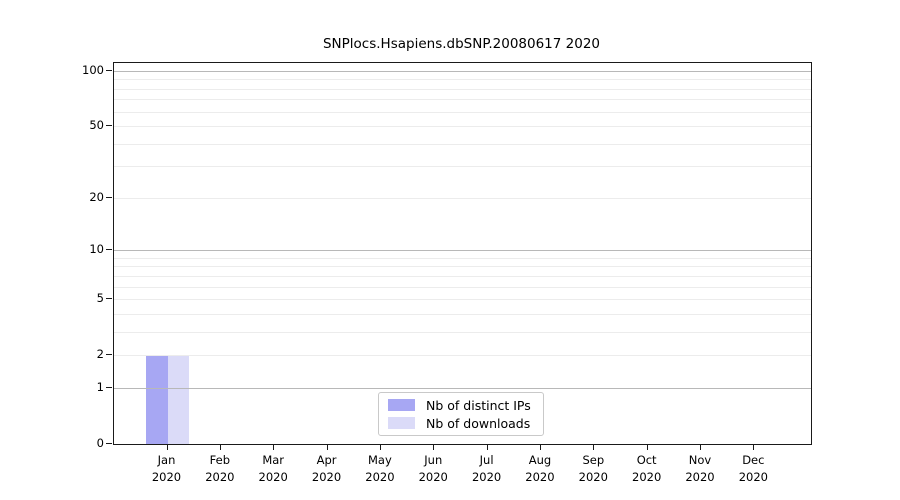 The height and width of the screenshot is (500, 900). What do you see at coordinates (380, 468) in the screenshot?
I see `x-tick-label-may: May 2020` at bounding box center [380, 468].